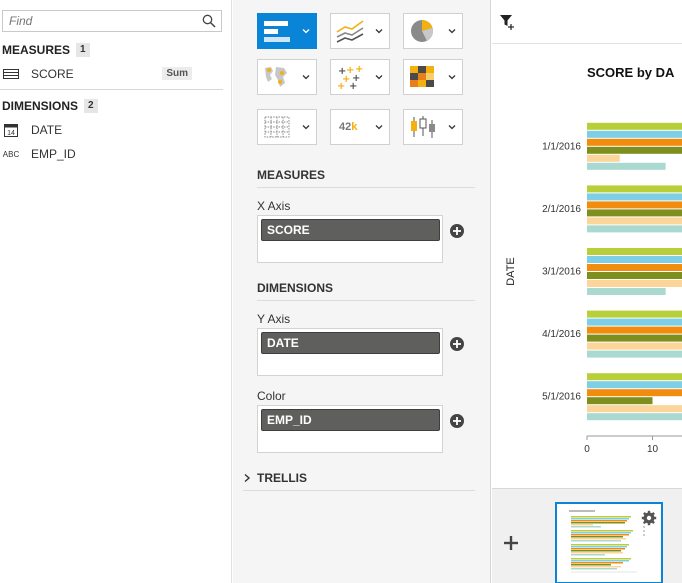 The width and height of the screenshot is (682, 583). I want to click on chart-type-bar, so click(287, 31).